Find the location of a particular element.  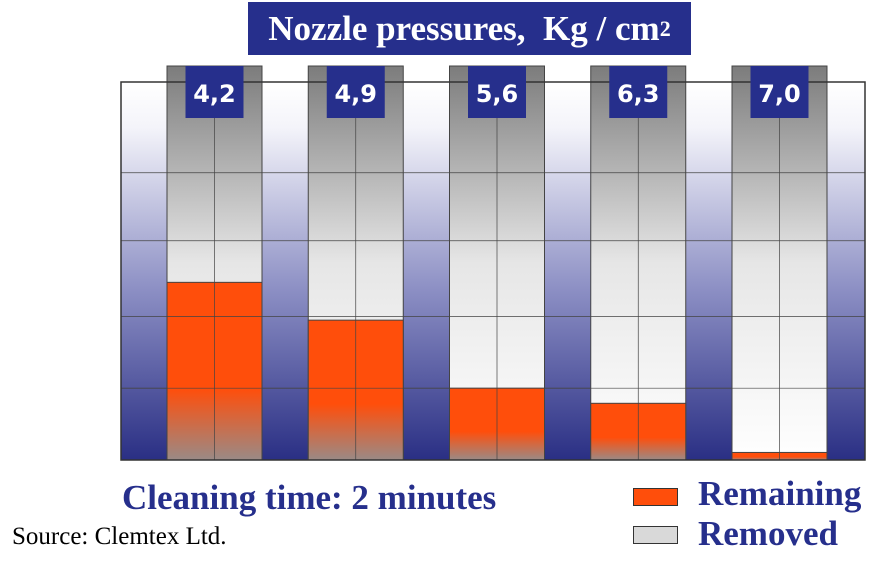

chart-title-text: Nozzle pressures, Kg / cm is located at coordinates (464, 28).